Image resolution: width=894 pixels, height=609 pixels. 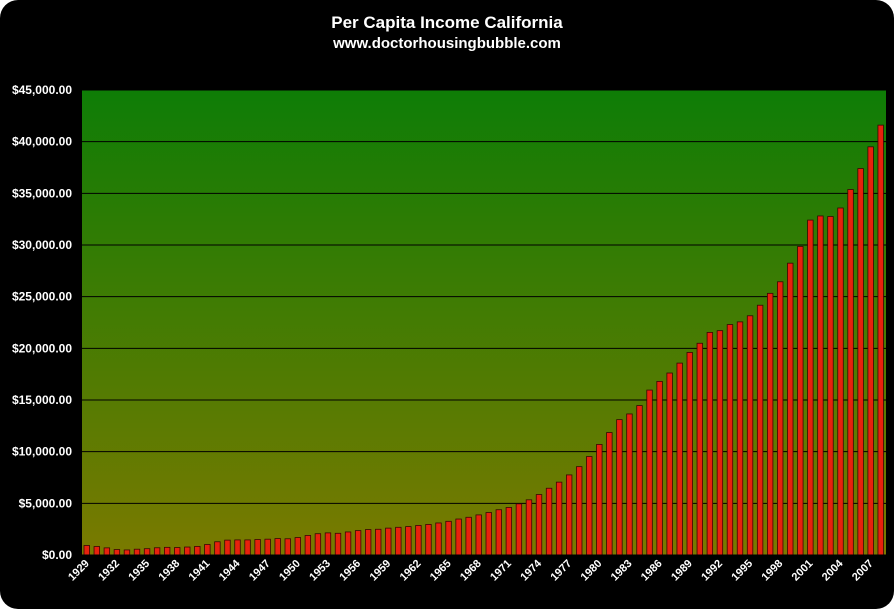 What do you see at coordinates (622, 571) in the screenshot?
I see `x-tick-label: 1983` at bounding box center [622, 571].